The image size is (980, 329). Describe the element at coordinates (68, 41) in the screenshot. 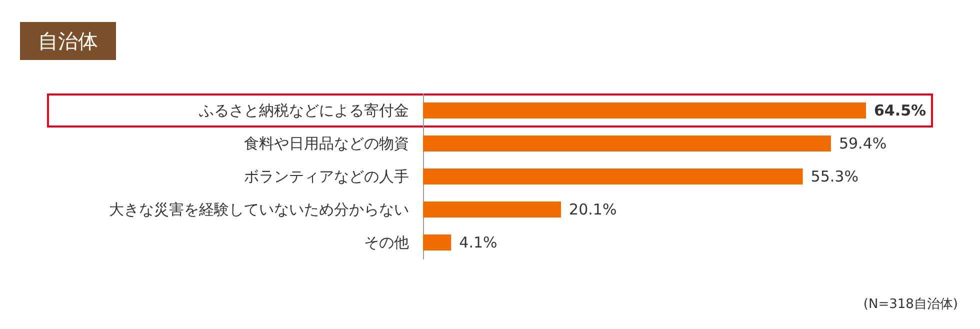

I see `text: 自治体` at that location.